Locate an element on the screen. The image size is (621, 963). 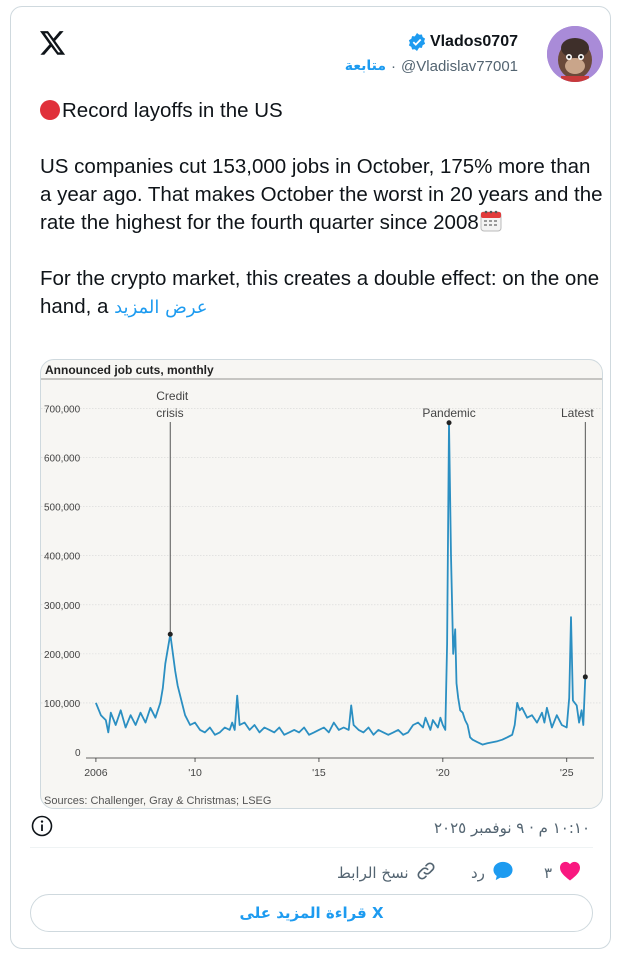
y-tick-label: 500,000 is located at coordinates (62, 508).